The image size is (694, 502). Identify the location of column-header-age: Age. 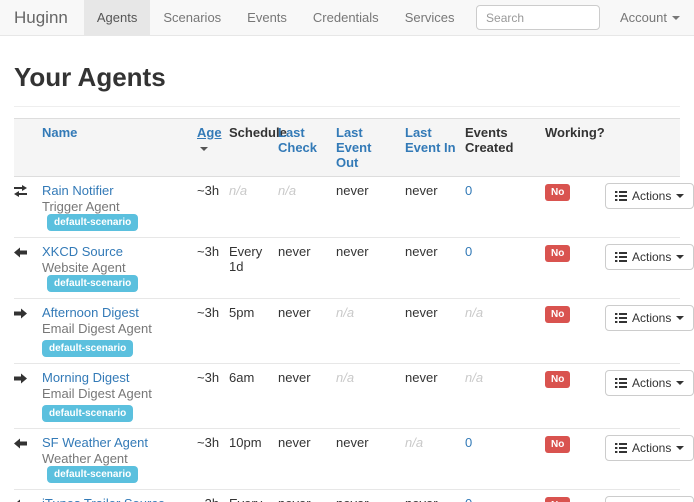
(213, 147).